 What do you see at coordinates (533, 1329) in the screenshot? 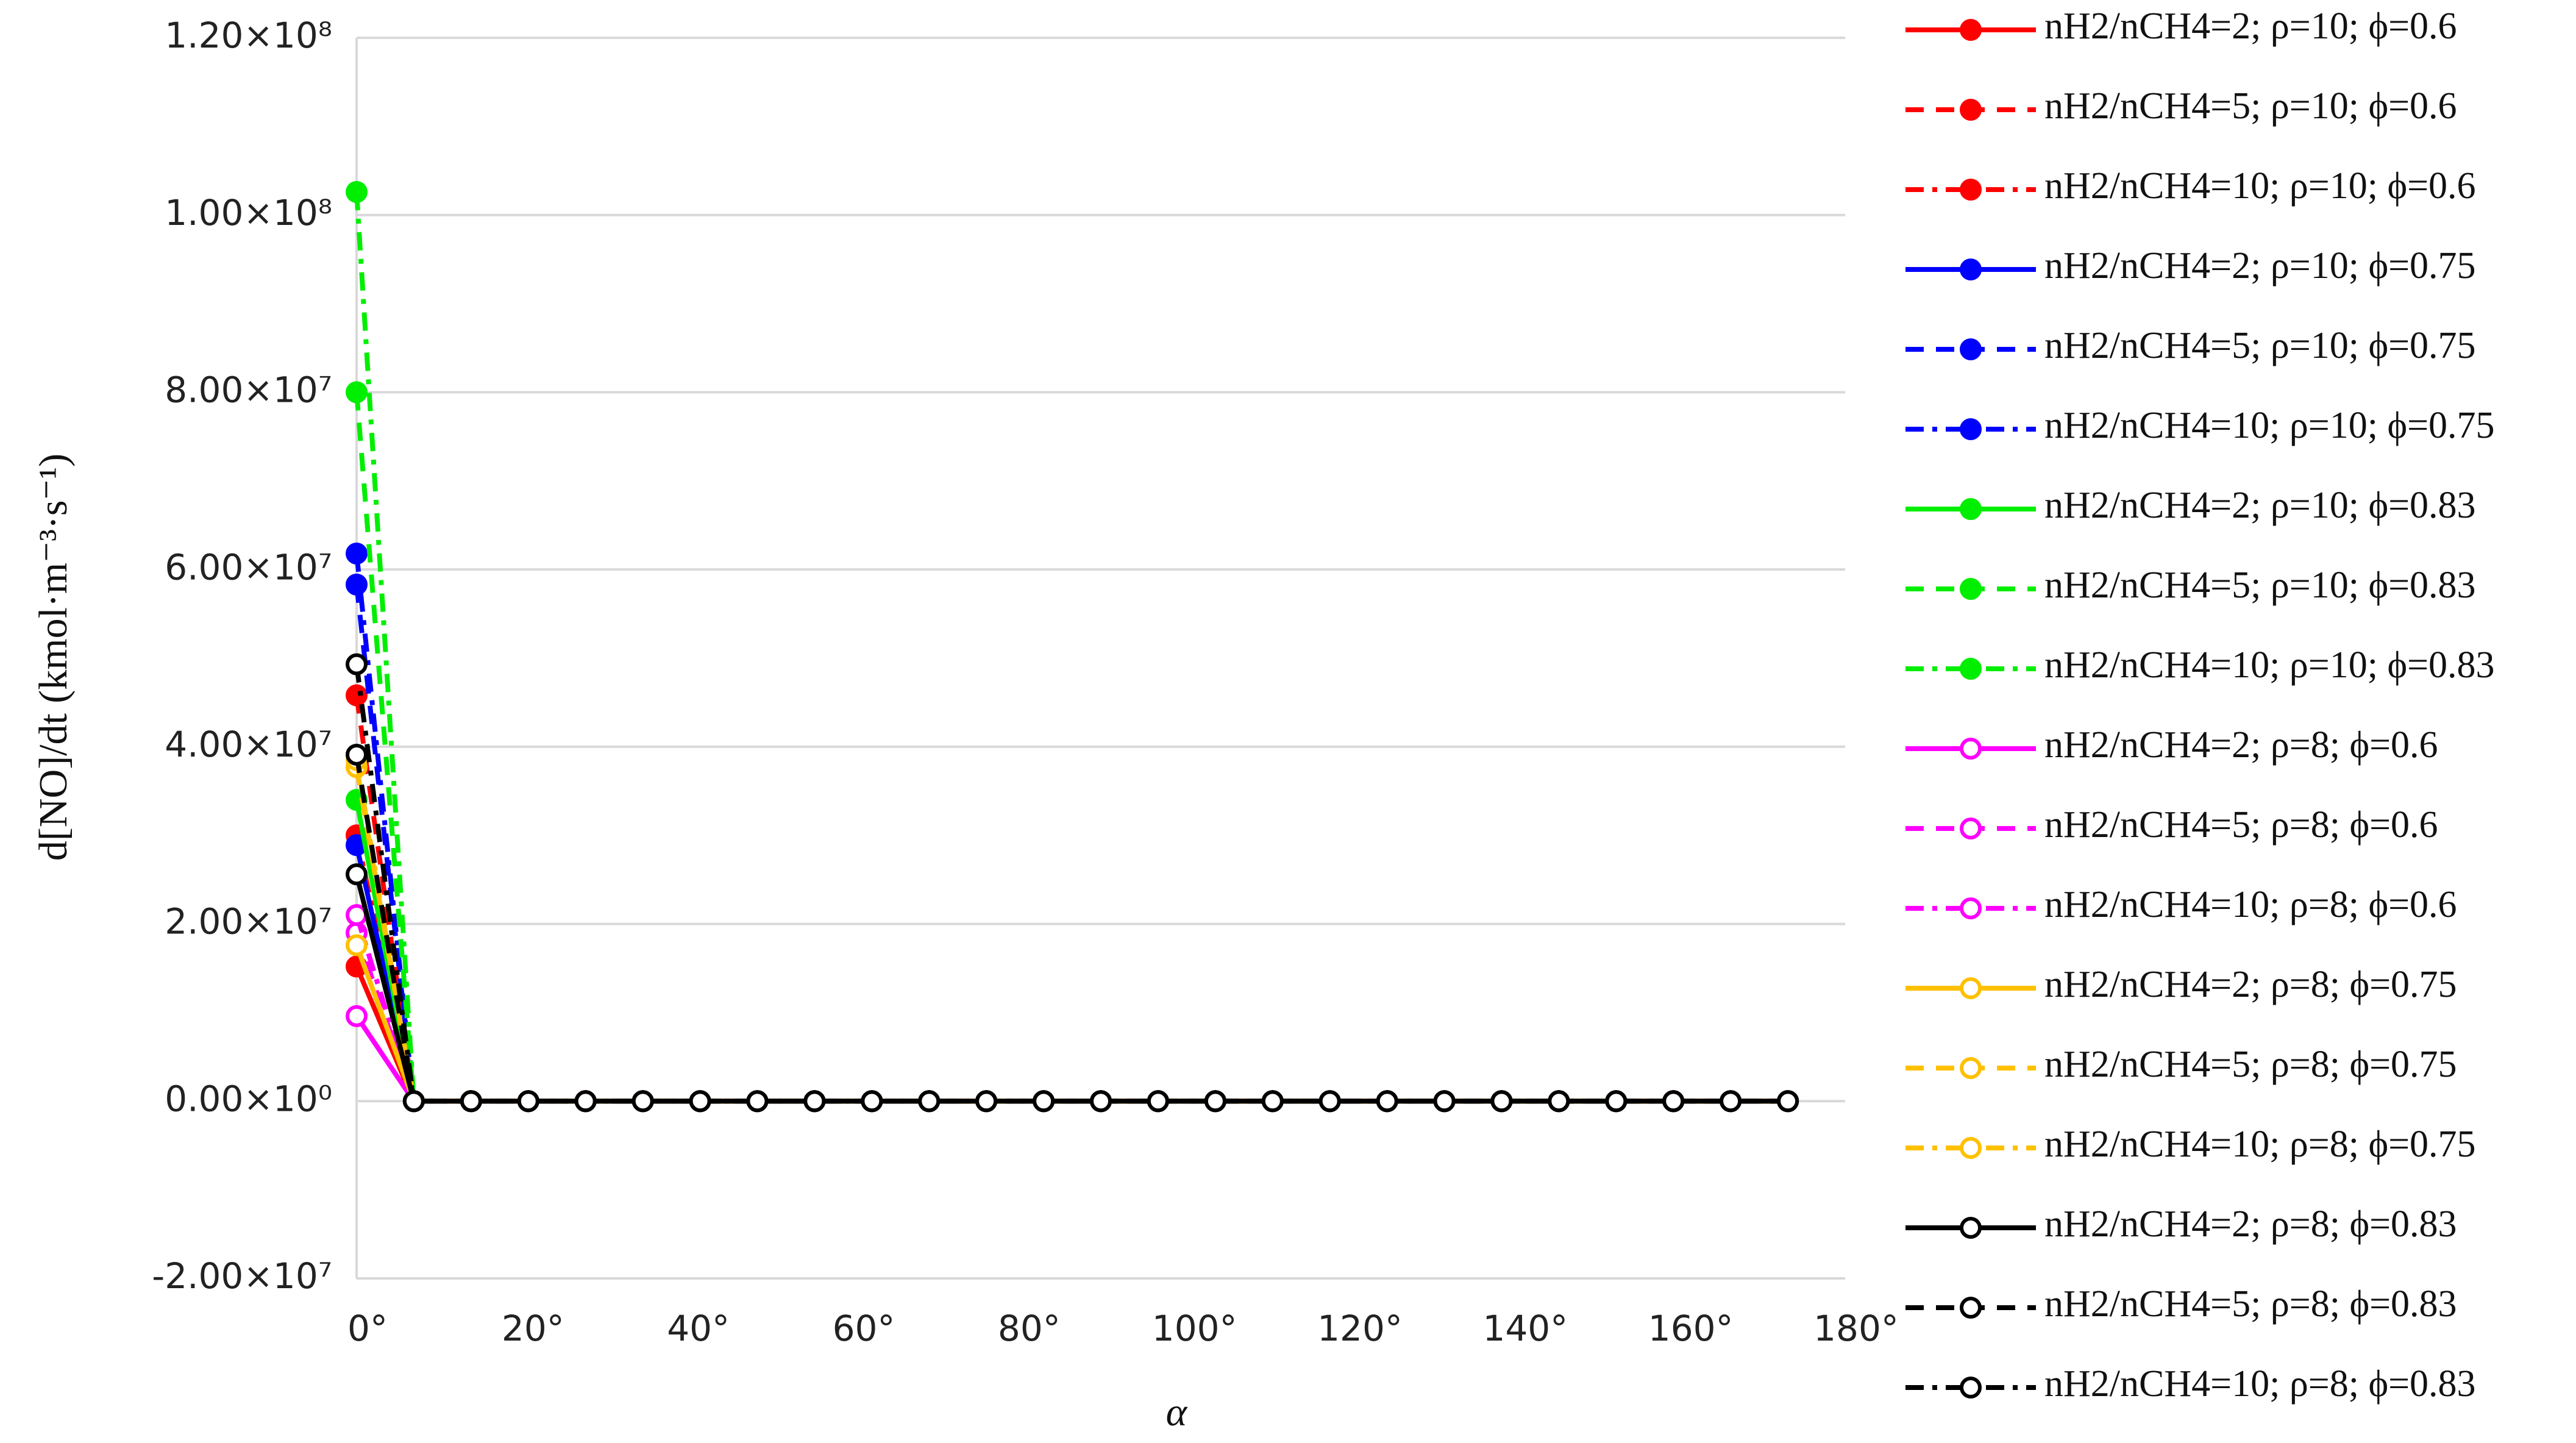
I see `x-tick-label: 20°` at bounding box center [533, 1329].